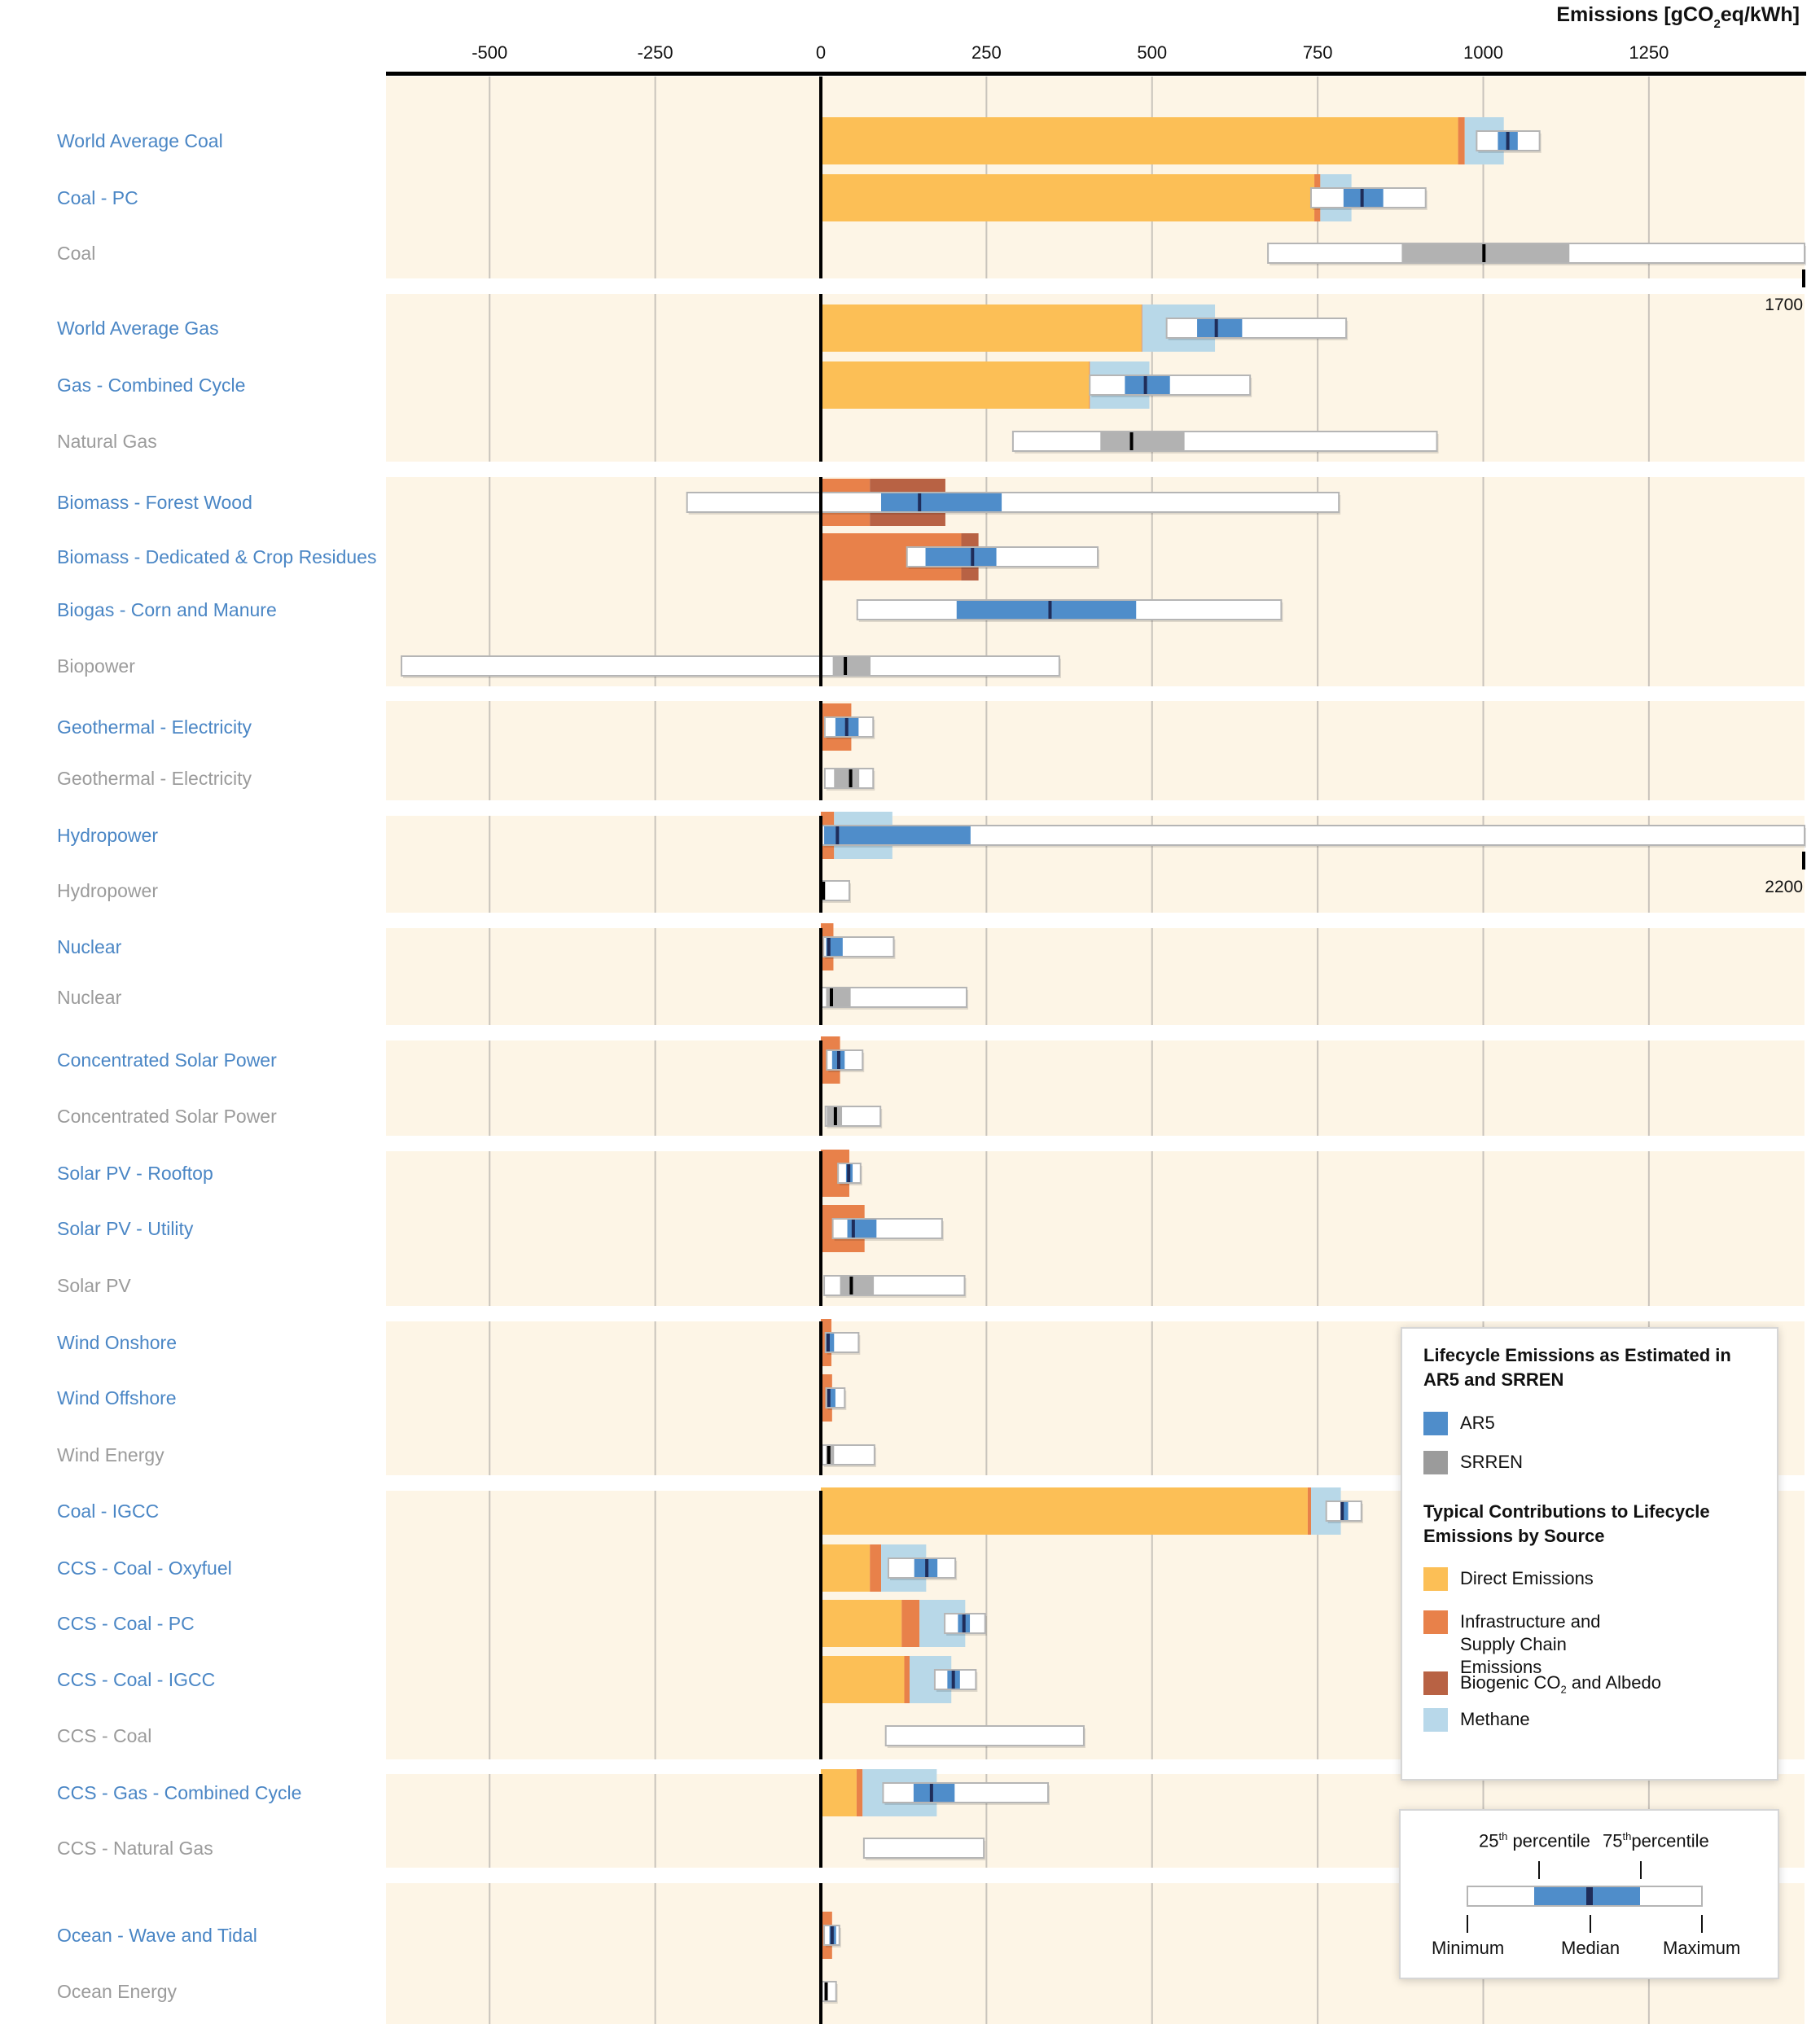  I want to click on legend-swatch-srren, so click(1435, 1462).